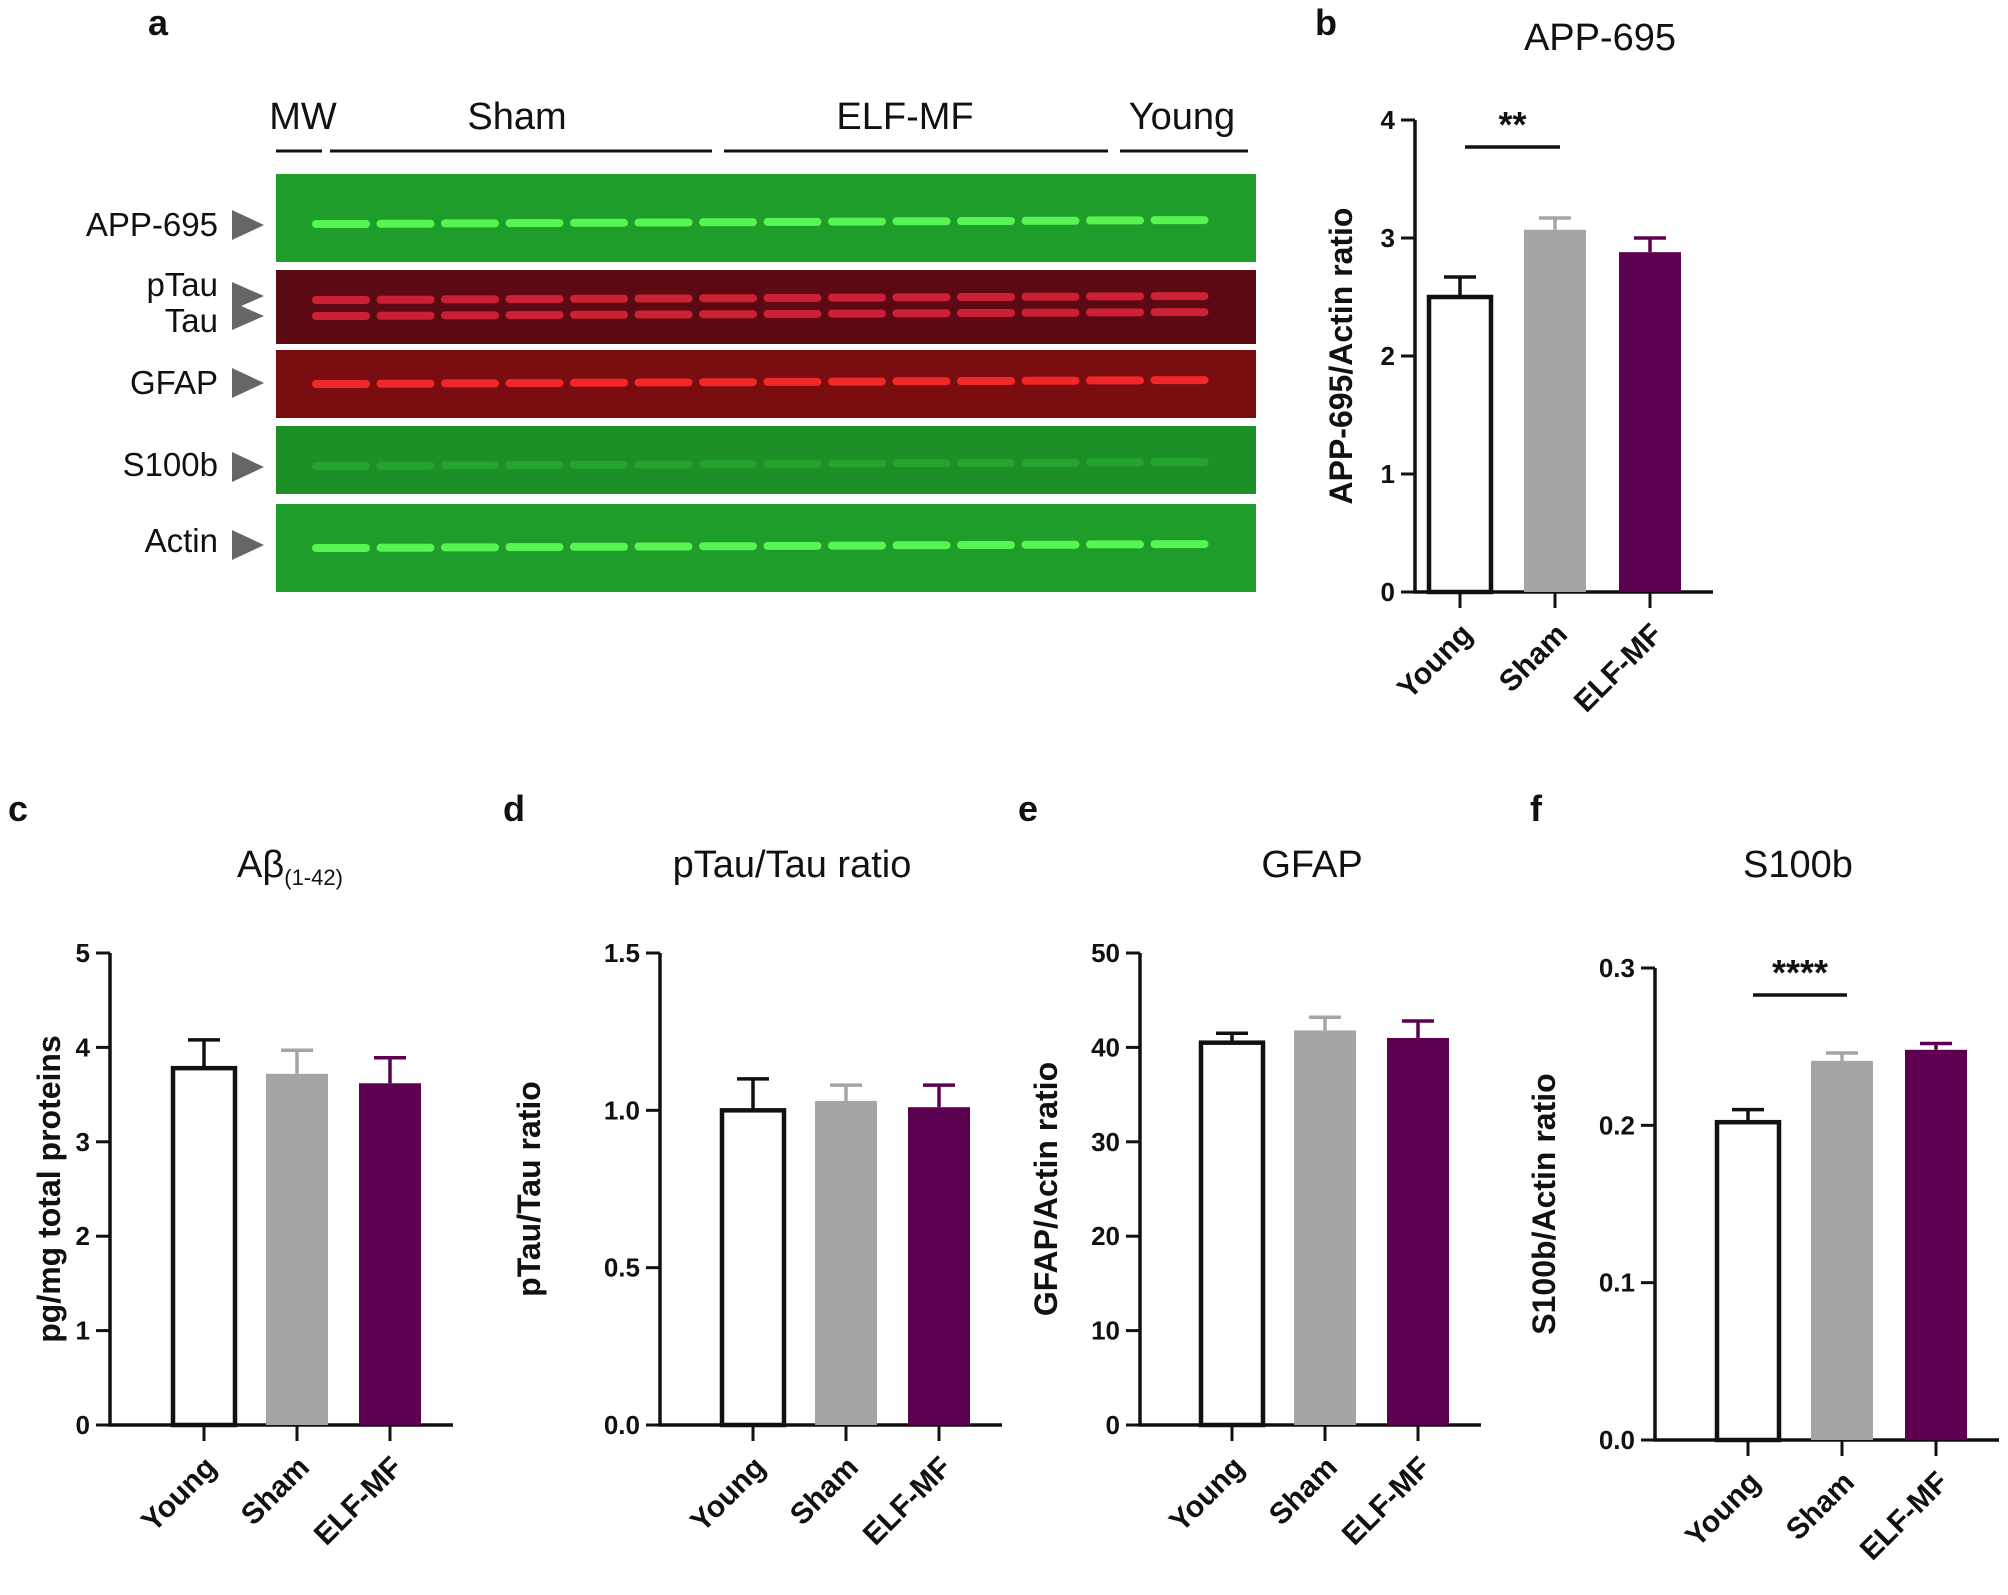 This screenshot has width=2008, height=1595. Describe the element at coordinates (151, 224) in the screenshot. I see `blot-label-app695: APP-695` at that location.